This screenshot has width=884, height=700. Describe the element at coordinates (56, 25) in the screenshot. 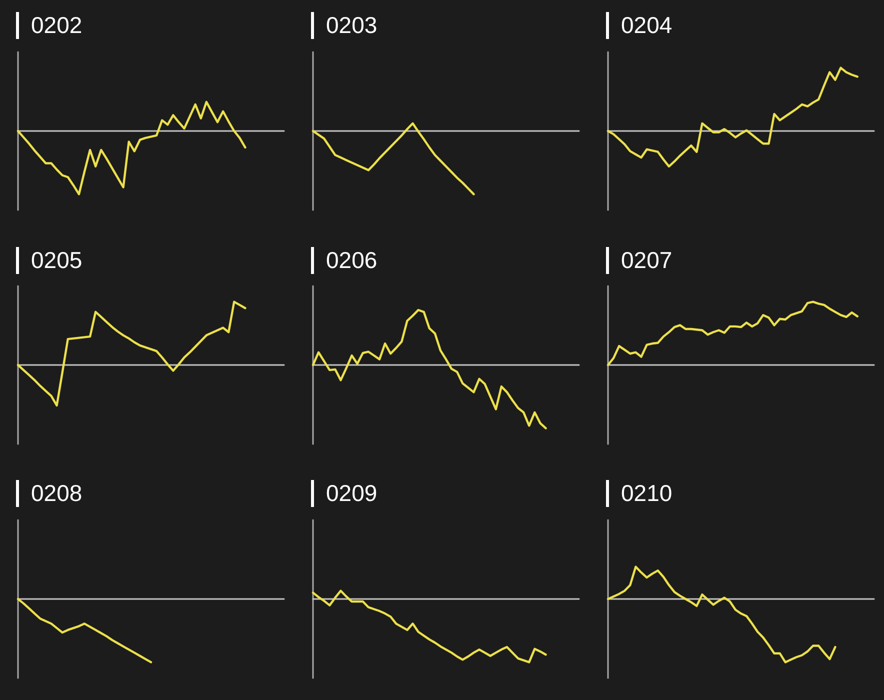

I see `chart-title: 0202` at that location.